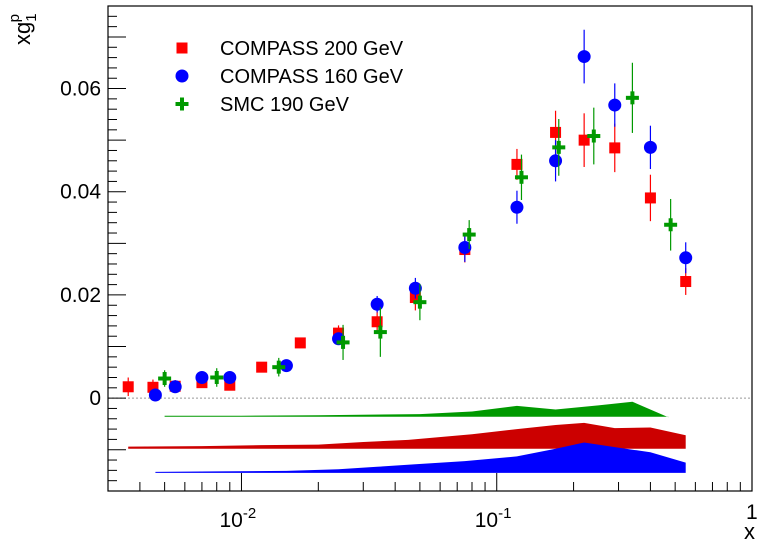 The image size is (763, 546). Describe the element at coordinates (80, 295) in the screenshot. I see `y-tick-label: 0.02` at that location.